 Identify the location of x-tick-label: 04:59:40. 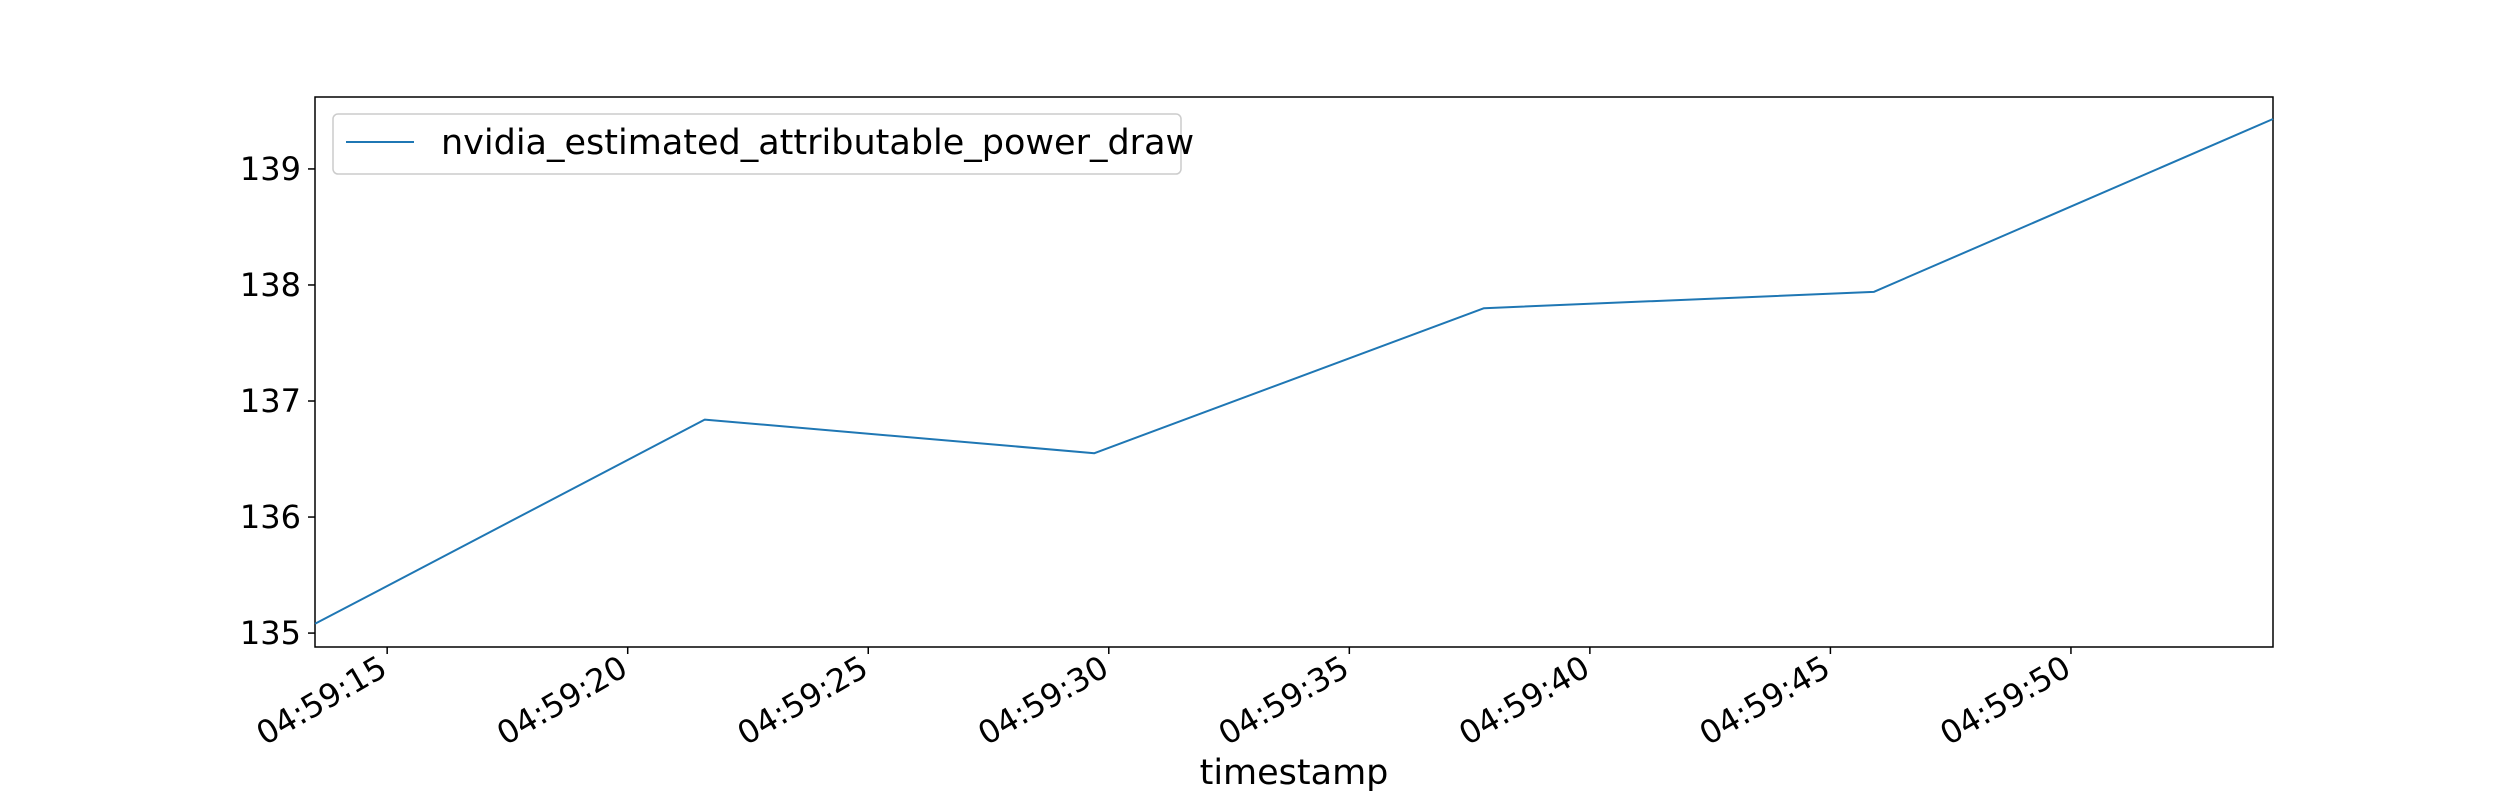
(1523, 700).